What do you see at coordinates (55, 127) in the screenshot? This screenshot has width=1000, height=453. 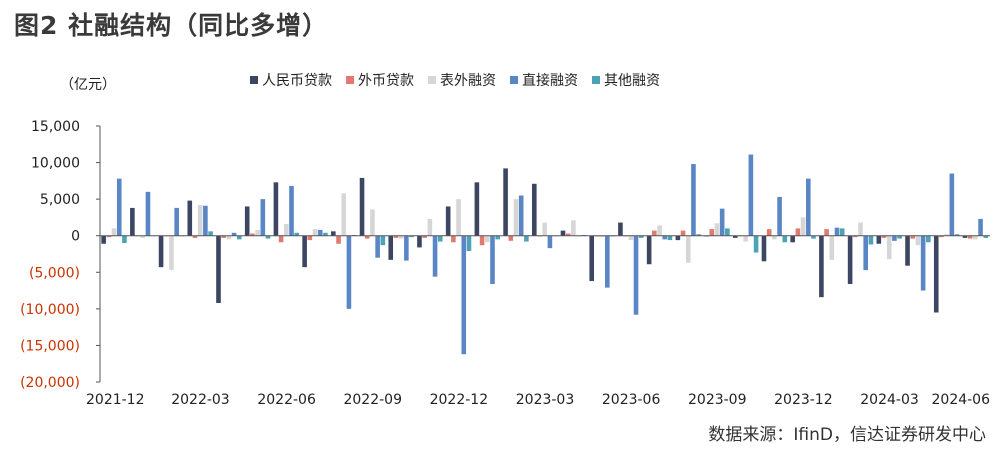 I see `y-tick-label: 15,000` at bounding box center [55, 127].